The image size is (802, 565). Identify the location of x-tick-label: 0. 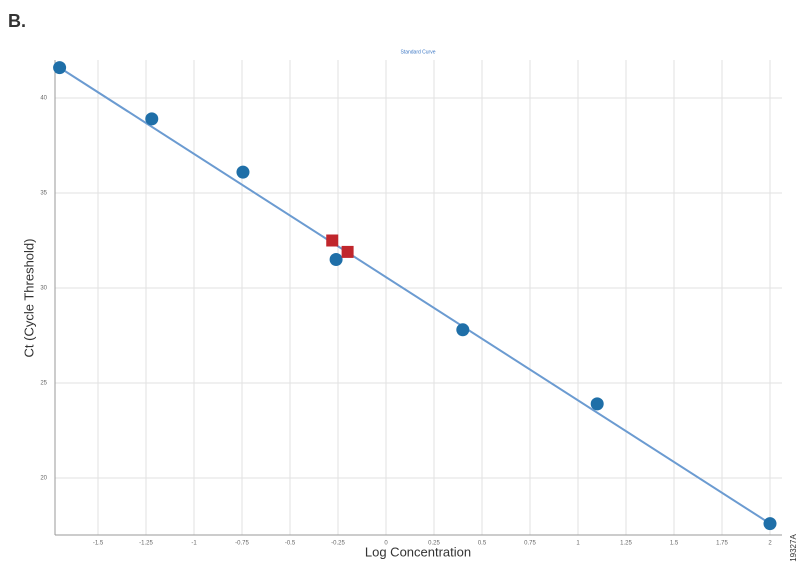
(386, 544).